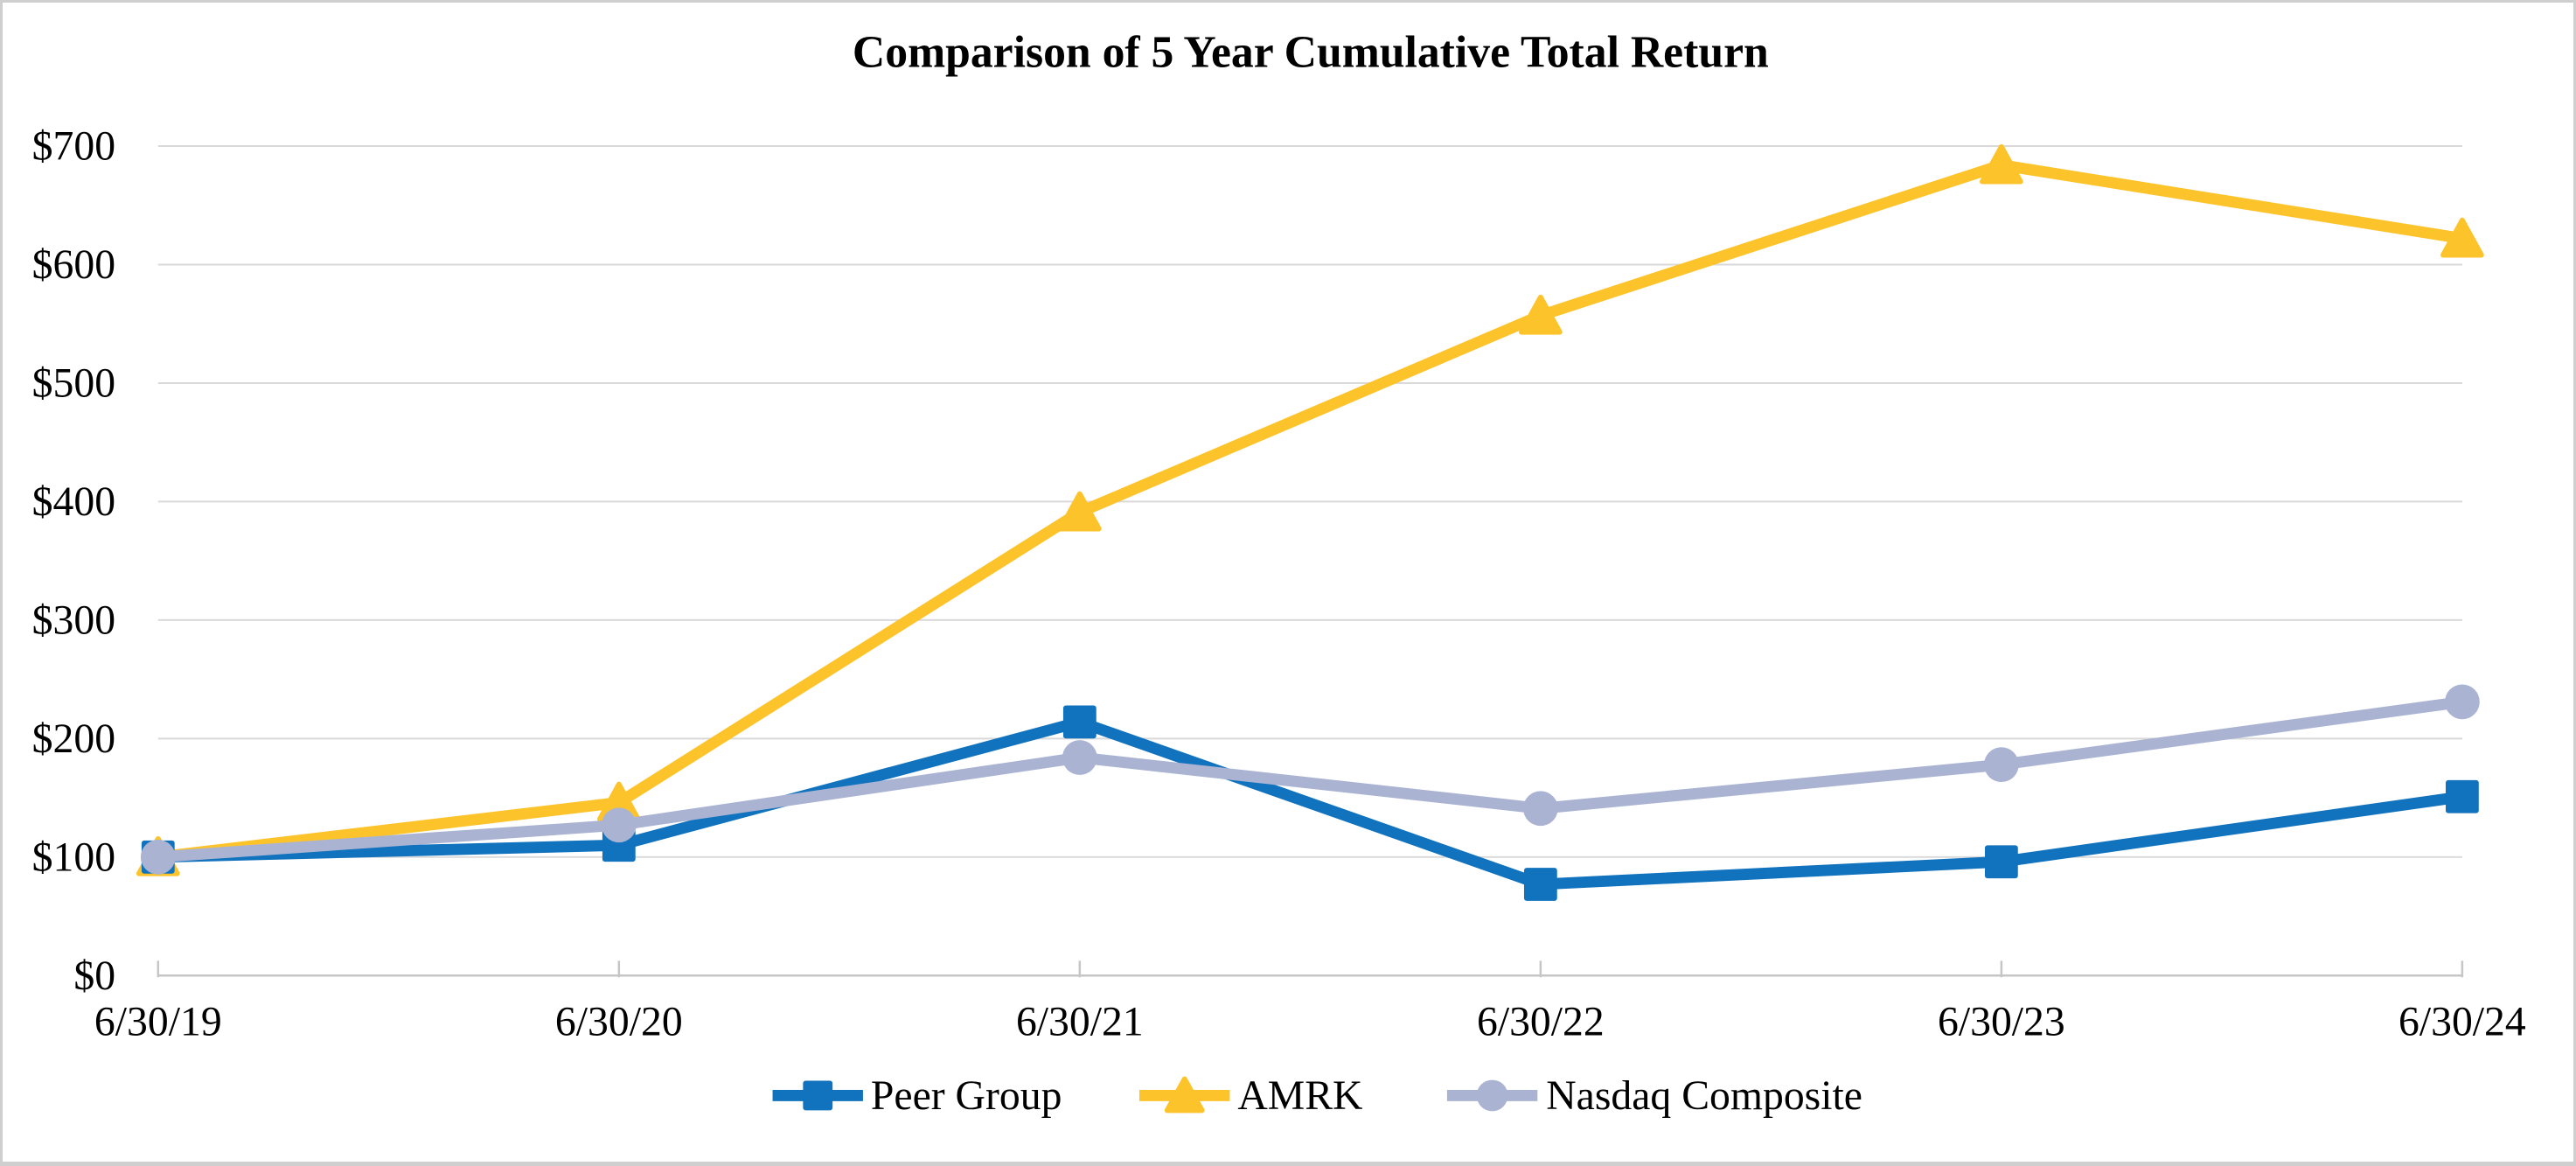 Image resolution: width=2576 pixels, height=1166 pixels. I want to click on legend-item-nasdaq-composite: Nasdaq Composite, so click(1654, 1095).